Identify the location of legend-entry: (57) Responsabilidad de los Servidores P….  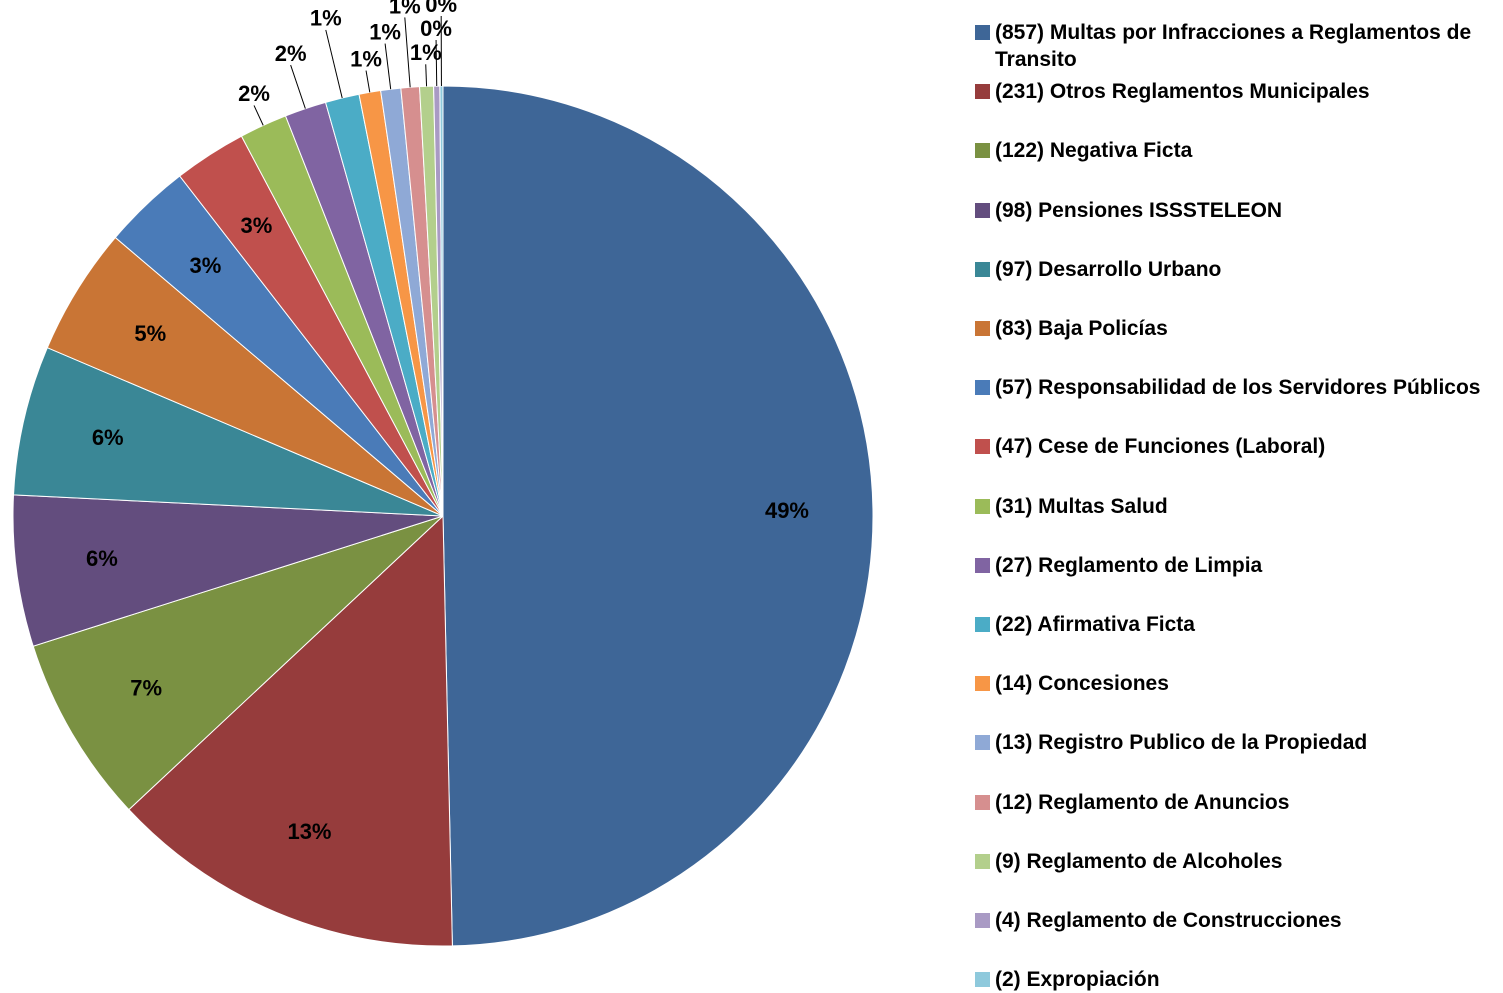
(1237, 387).